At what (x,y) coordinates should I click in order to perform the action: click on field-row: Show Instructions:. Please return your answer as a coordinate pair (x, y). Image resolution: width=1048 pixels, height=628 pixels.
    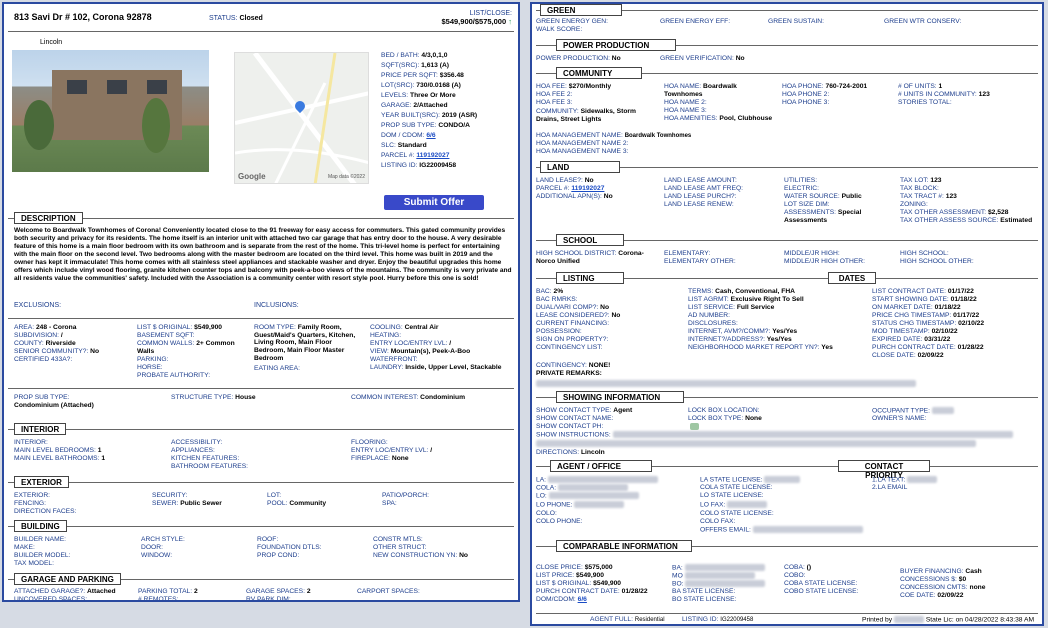
    Looking at the image, I should click on (774, 435).